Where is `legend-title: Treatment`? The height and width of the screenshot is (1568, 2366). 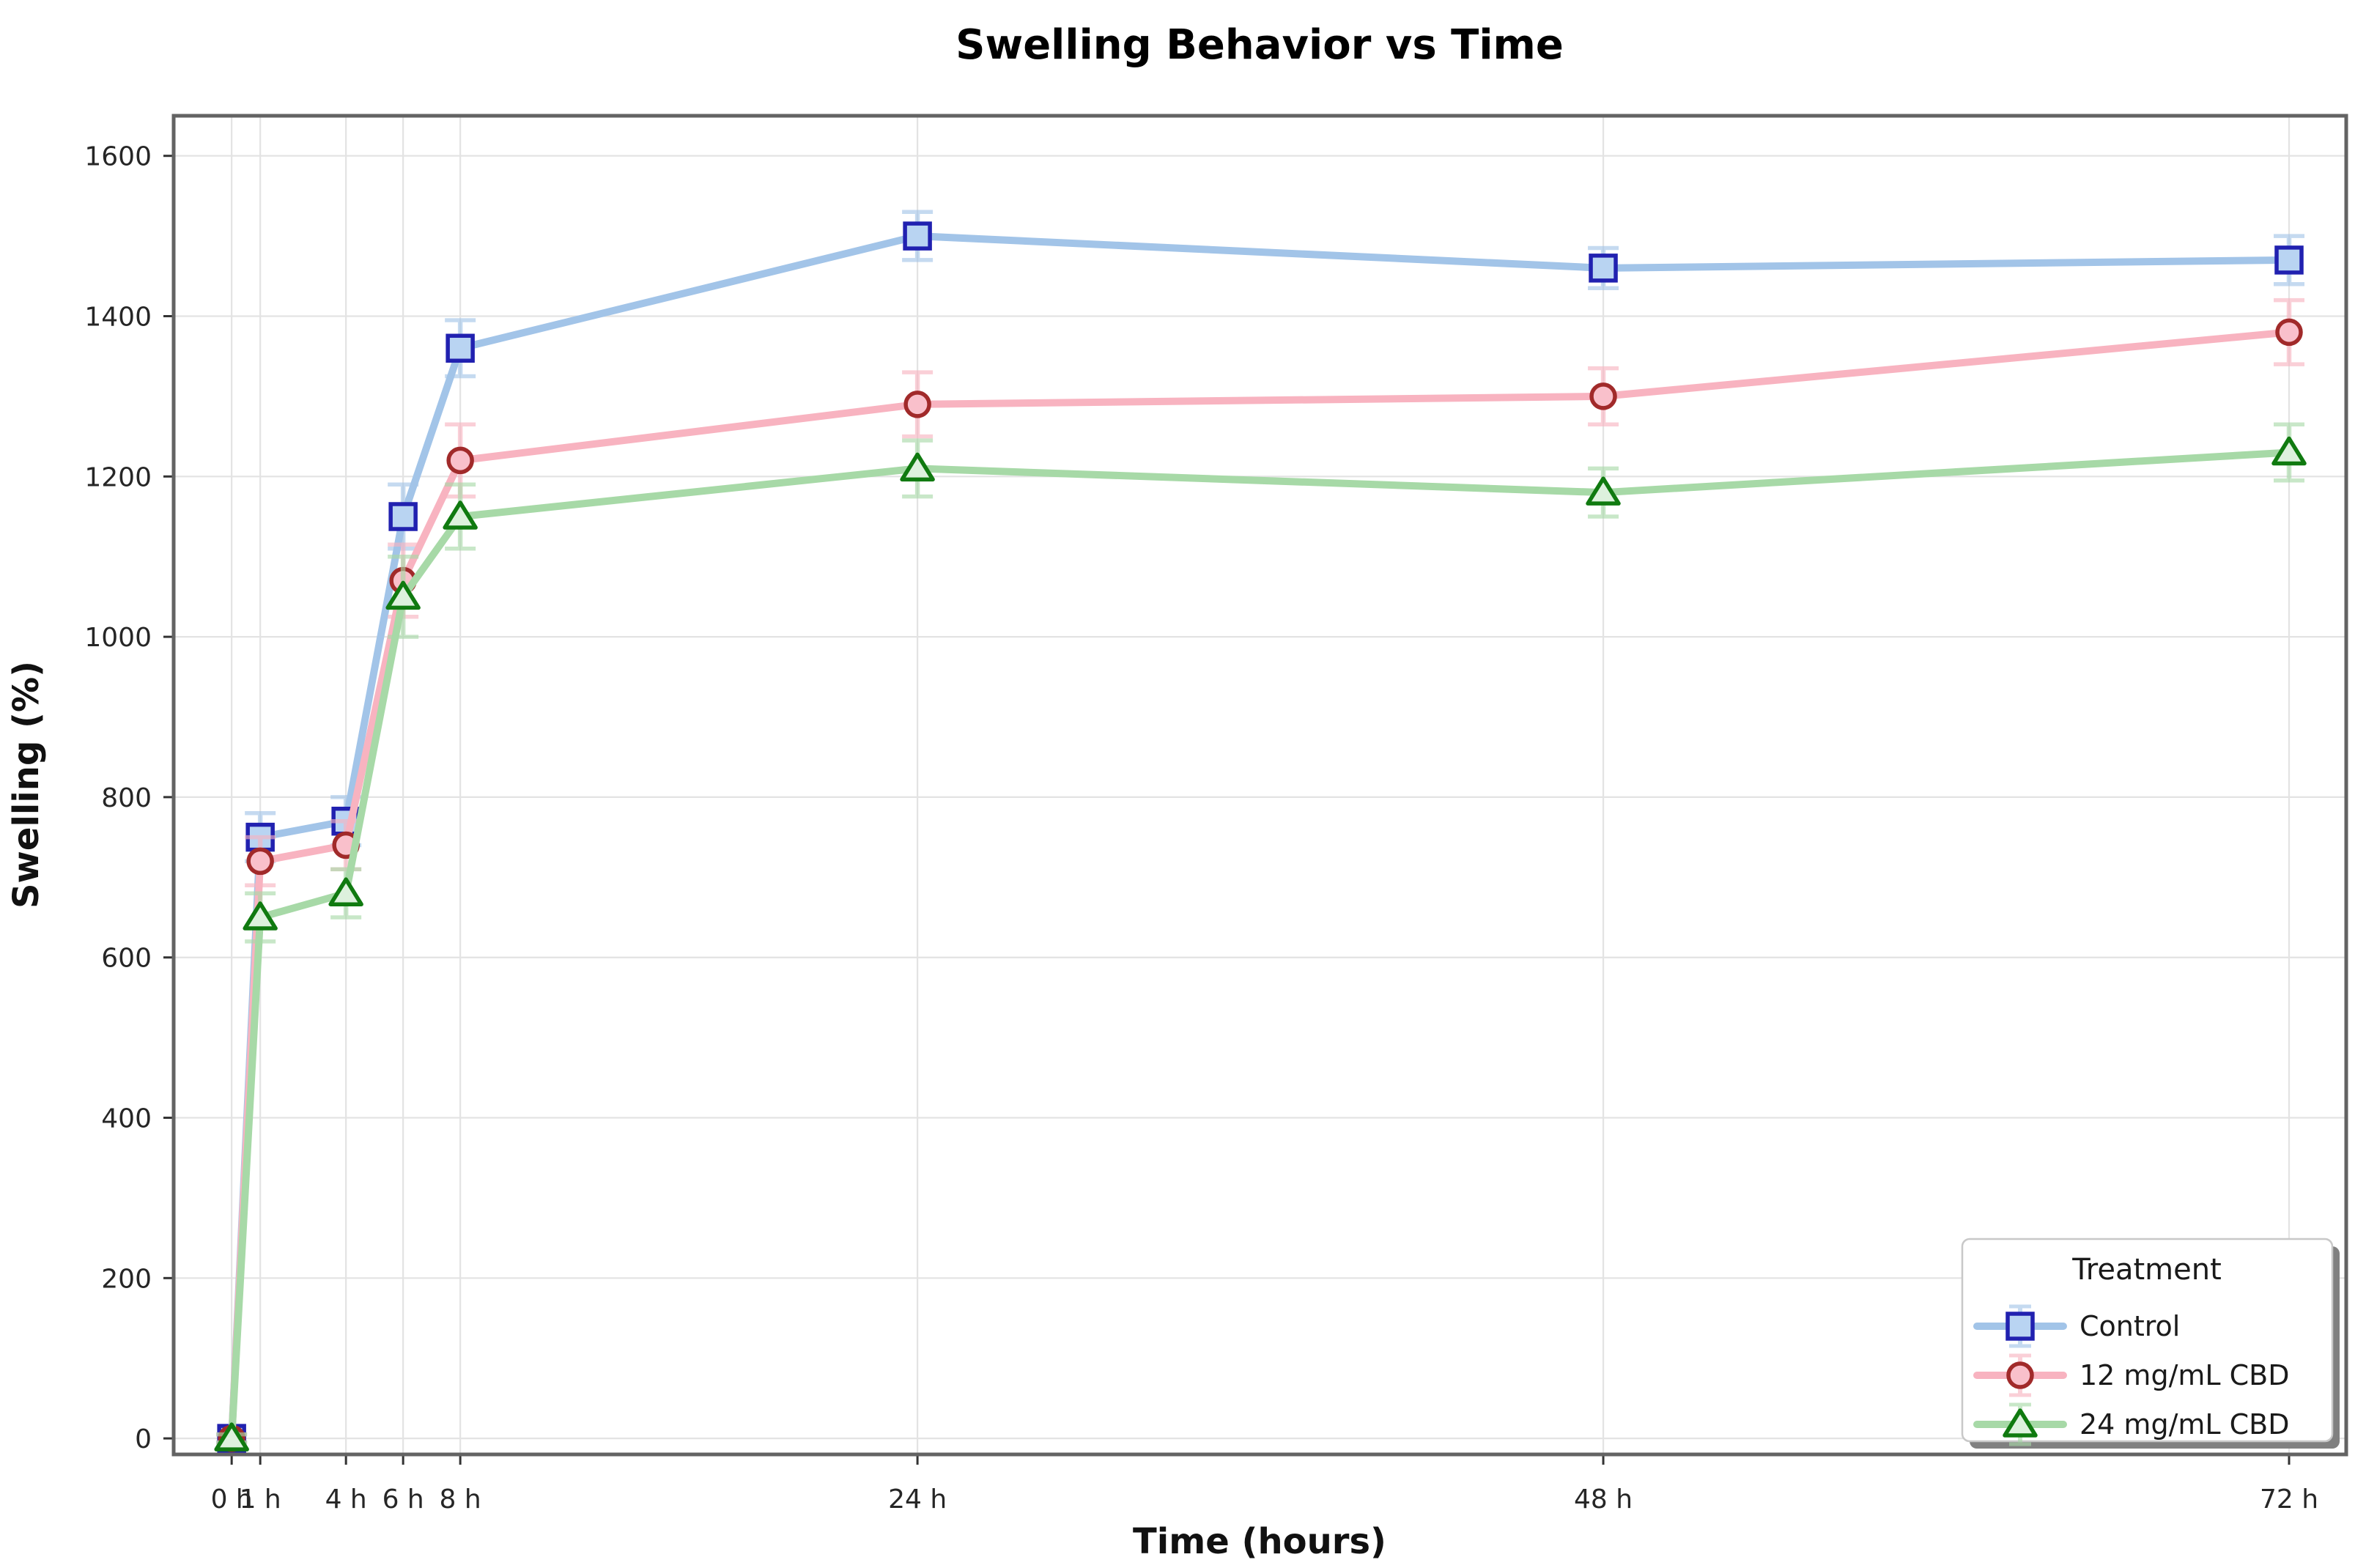 legend-title: Treatment is located at coordinates (2146, 1270).